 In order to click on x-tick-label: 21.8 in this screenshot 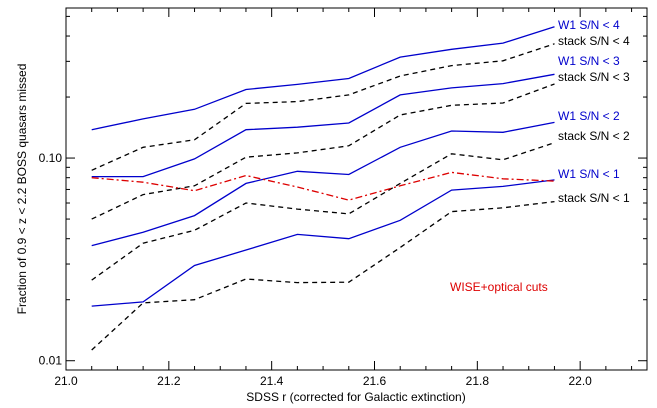, I will do `click(478, 381)`.